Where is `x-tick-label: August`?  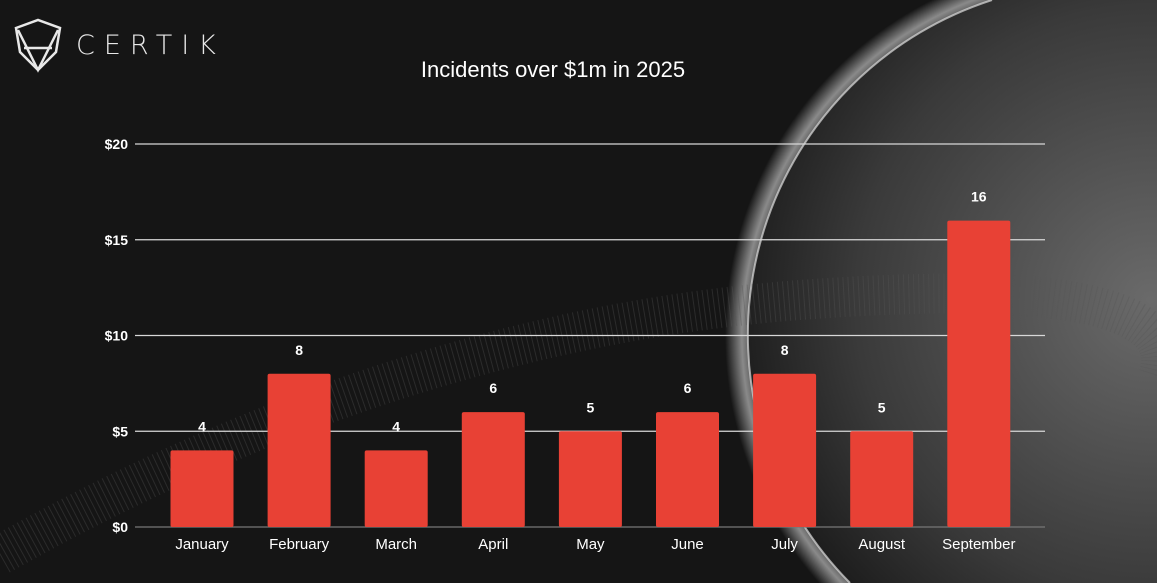
x-tick-label: August is located at coordinates (882, 544).